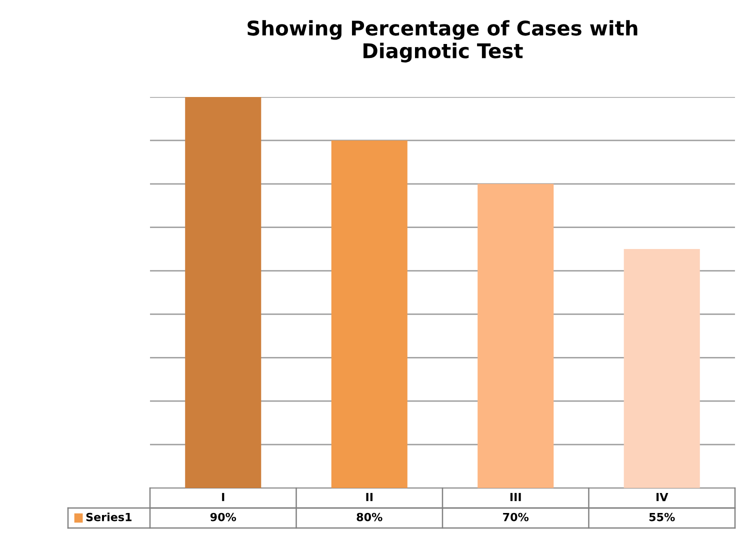 Image resolution: width=745 pixels, height=533 pixels. Describe the element at coordinates (443, 41) in the screenshot. I see `chart-title: Showing Percentage of Cases with Diagnotic Test` at that location.